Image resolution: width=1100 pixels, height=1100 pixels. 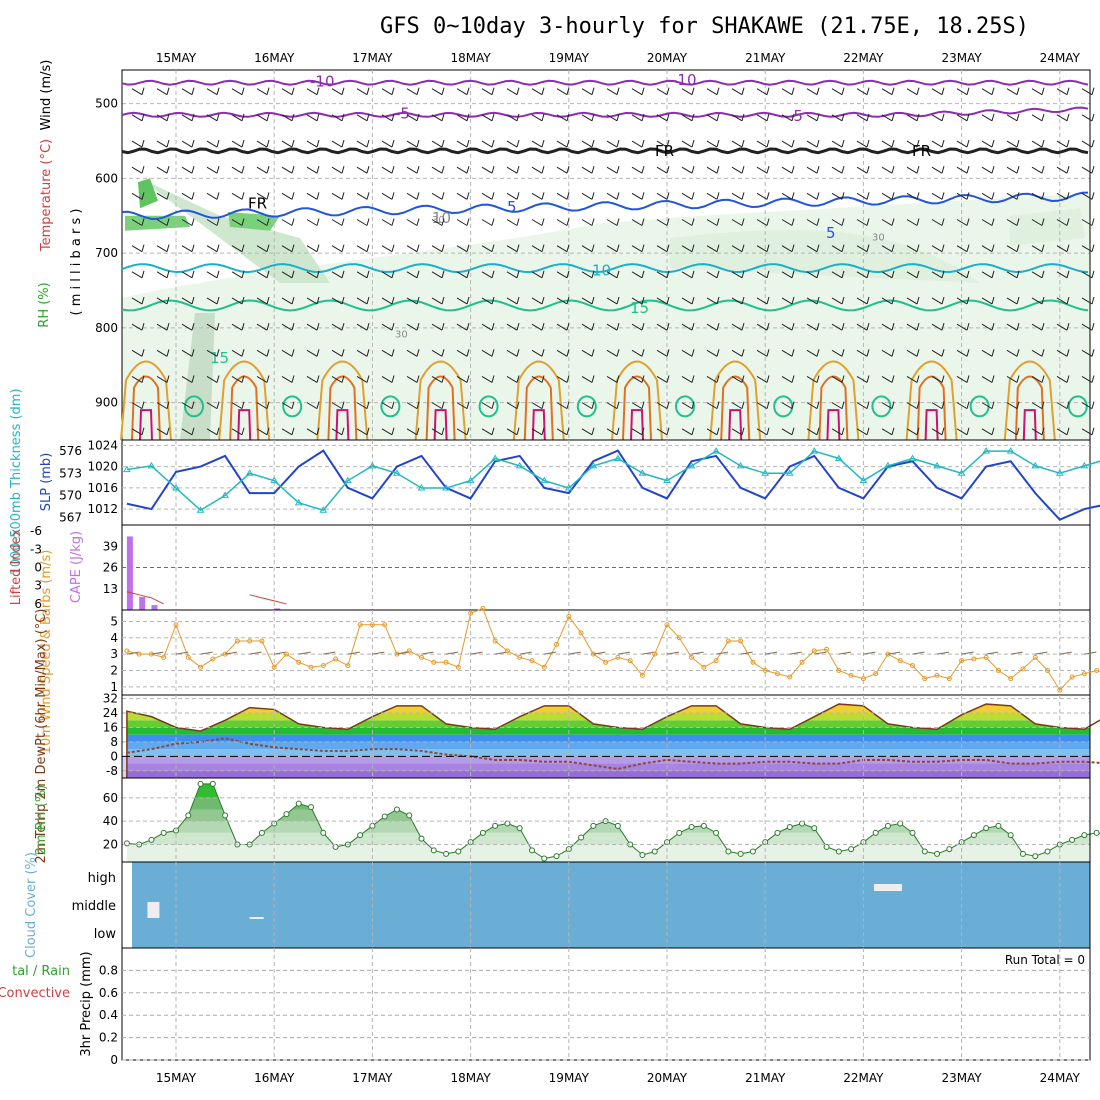 What do you see at coordinates (110, 727) in the screenshot?
I see `temp-tick: 16` at bounding box center [110, 727].